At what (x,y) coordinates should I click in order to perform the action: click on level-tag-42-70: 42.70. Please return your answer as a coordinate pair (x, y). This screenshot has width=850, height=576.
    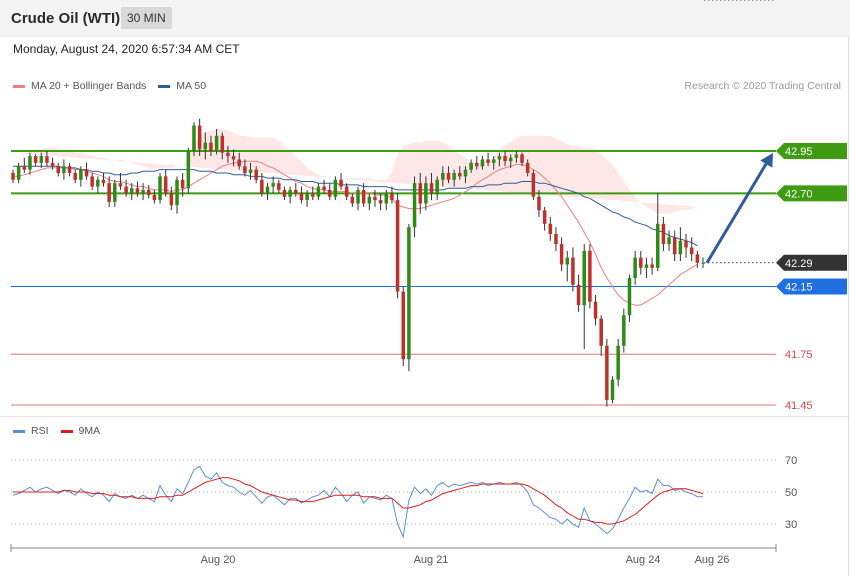
    Looking at the image, I should click on (811, 193).